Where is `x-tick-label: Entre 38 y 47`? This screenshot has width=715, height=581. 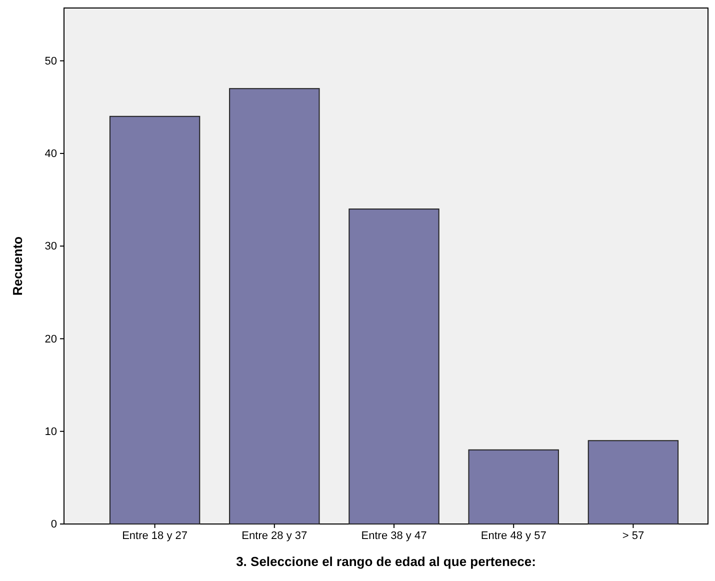 x-tick-label: Entre 38 y 47 is located at coordinates (394, 536).